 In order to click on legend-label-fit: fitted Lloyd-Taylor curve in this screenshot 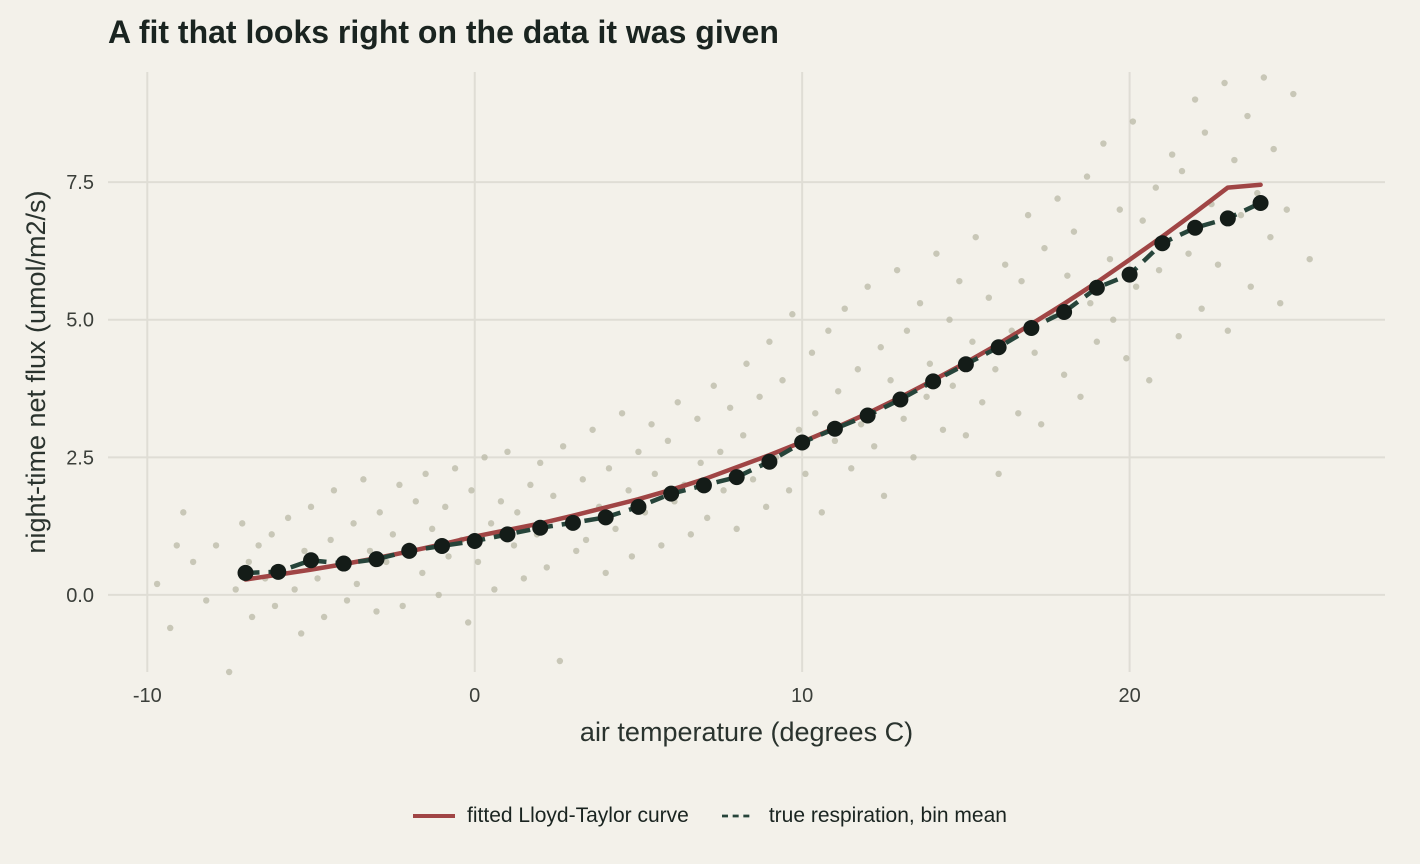, I will do `click(578, 815)`.